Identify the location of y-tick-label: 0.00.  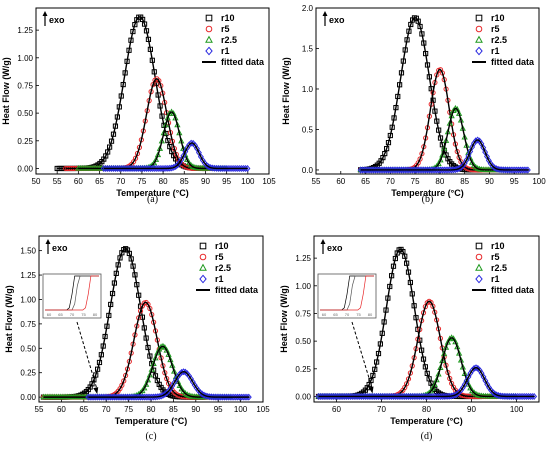
(28, 397).